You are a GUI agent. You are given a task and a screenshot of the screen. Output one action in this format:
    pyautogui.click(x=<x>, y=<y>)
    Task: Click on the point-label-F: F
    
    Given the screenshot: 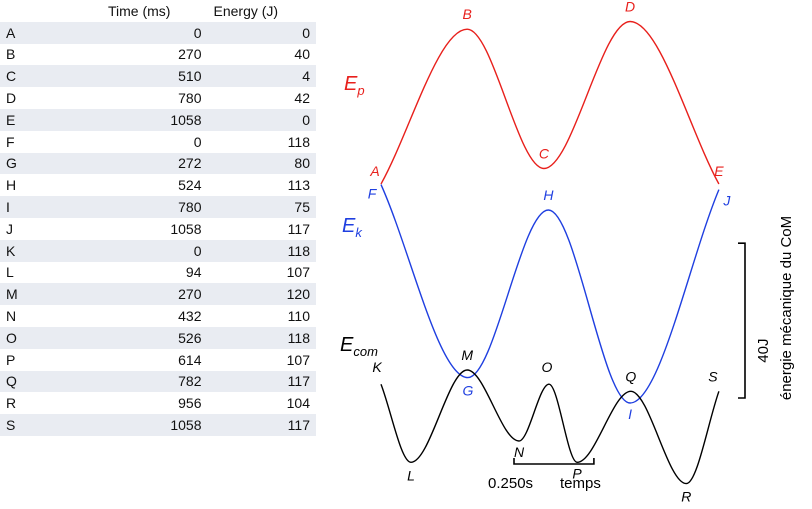 What is the action you would take?
    pyautogui.click(x=373, y=194)
    